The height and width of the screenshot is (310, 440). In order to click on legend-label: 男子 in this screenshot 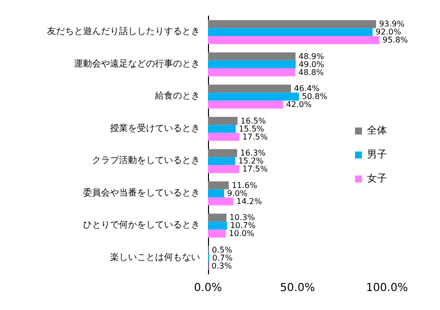, I will do `click(377, 155)`.